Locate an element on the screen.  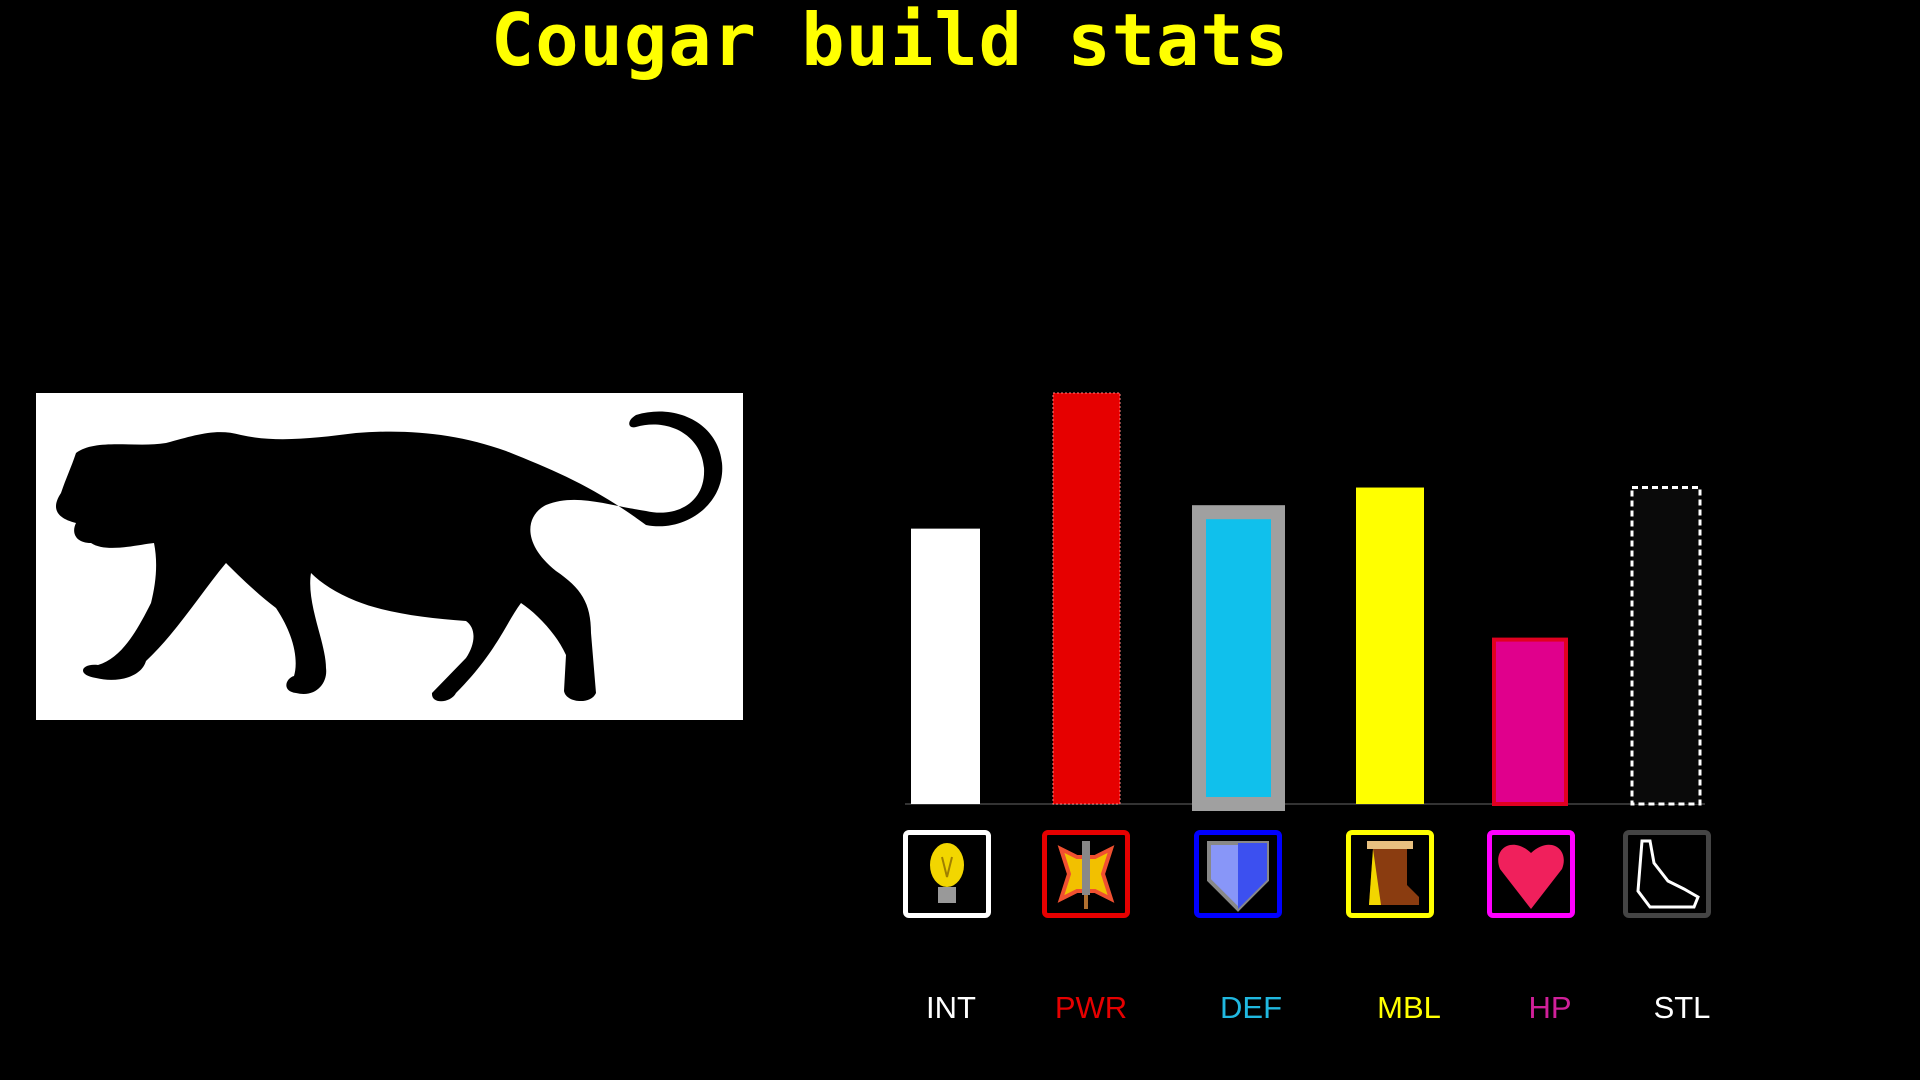
bar-hp is located at coordinates (1530, 721).